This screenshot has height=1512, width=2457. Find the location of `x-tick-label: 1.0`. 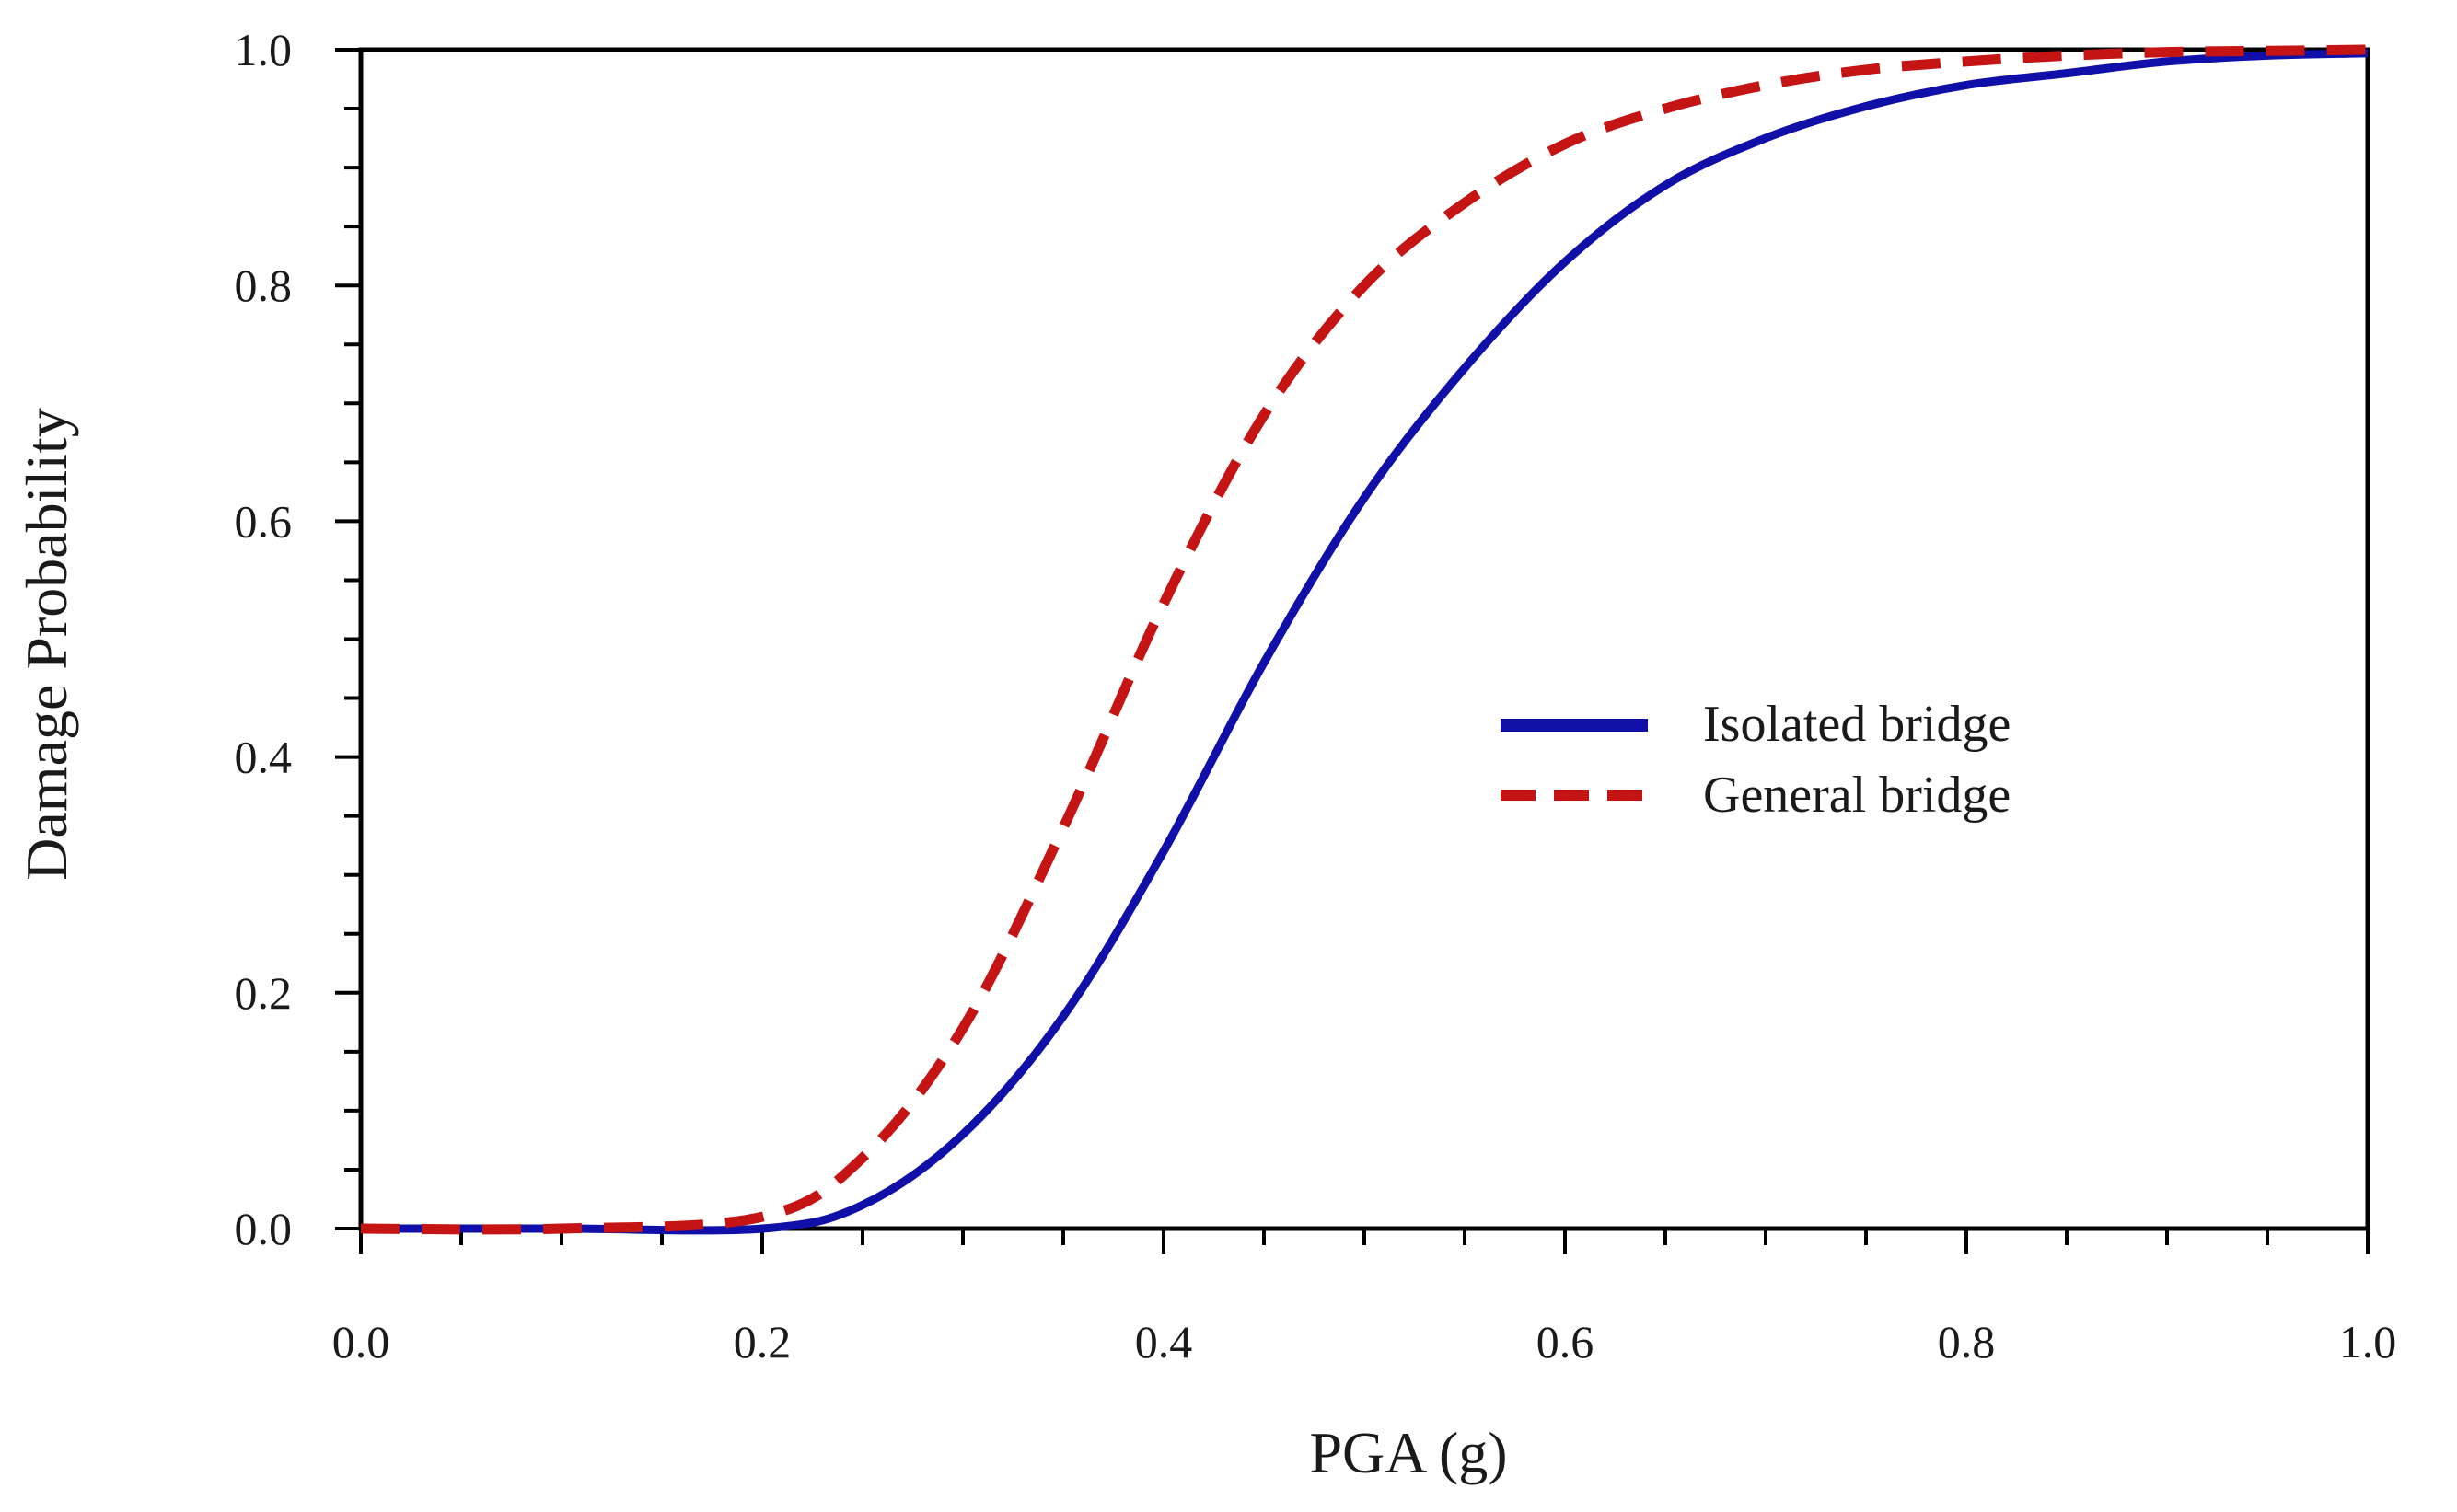

x-tick-label: 1.0 is located at coordinates (2368, 1342).